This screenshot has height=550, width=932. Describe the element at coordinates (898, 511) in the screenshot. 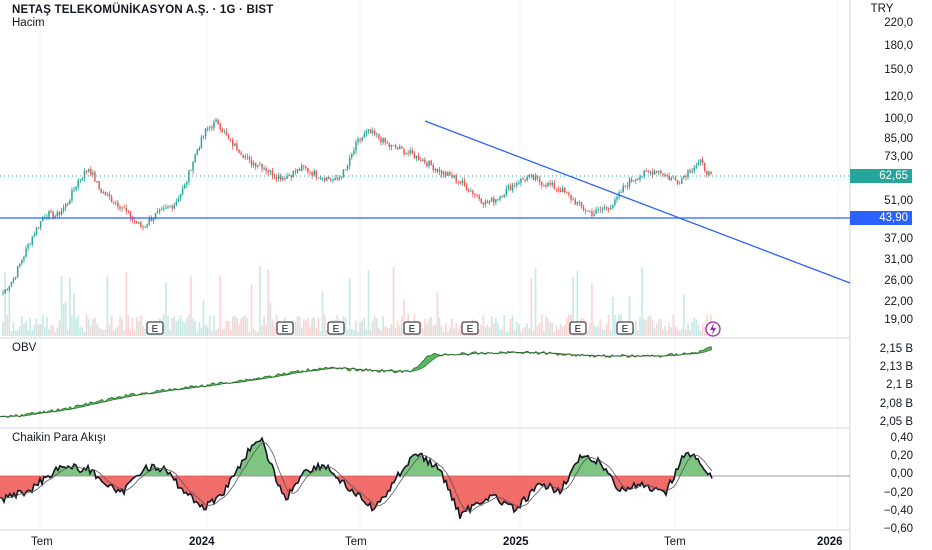

I see `cmf-tick: −0,40` at that location.